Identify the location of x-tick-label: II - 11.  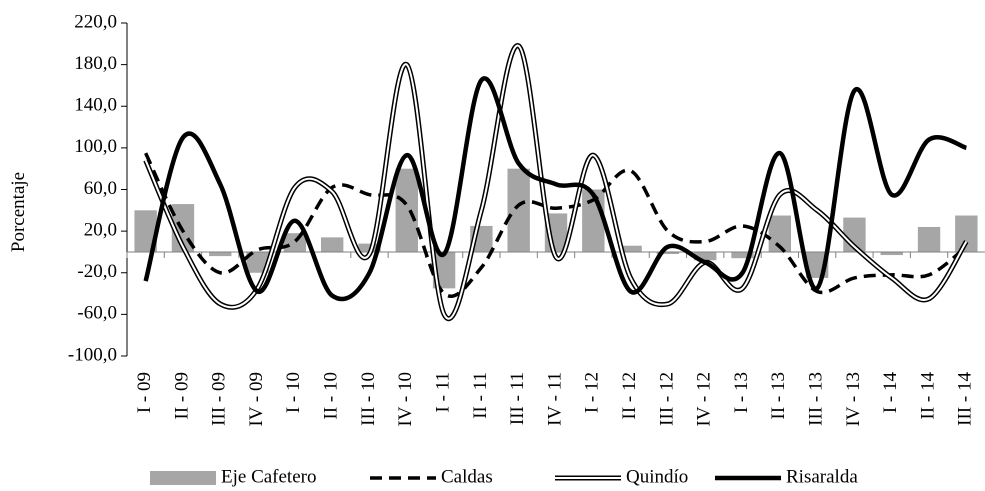
(480, 395).